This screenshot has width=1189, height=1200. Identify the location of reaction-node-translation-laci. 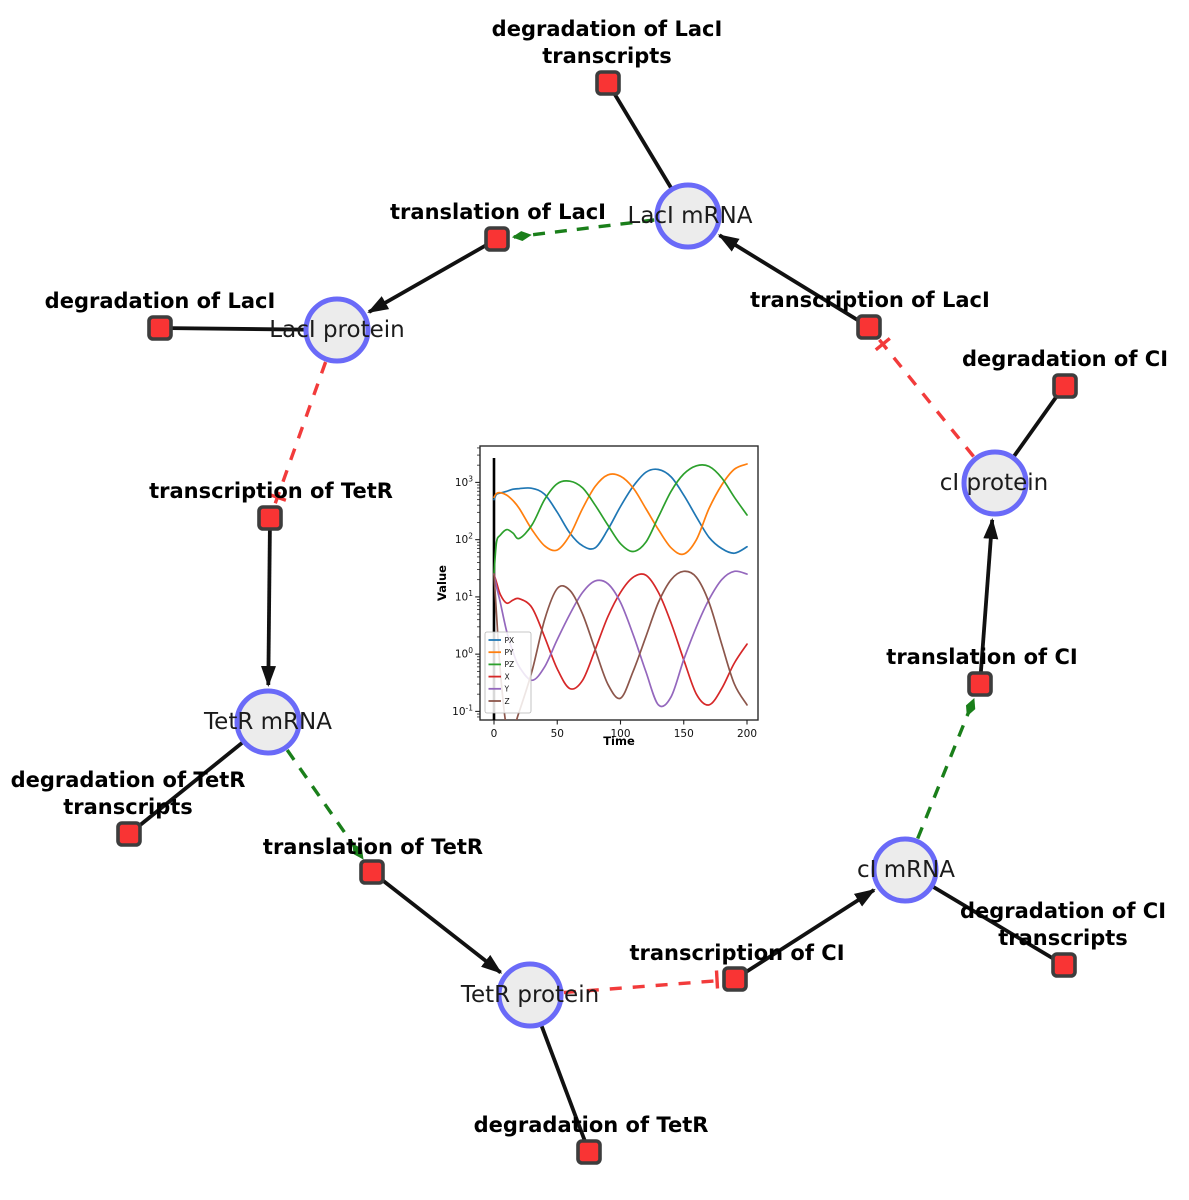
(497, 239).